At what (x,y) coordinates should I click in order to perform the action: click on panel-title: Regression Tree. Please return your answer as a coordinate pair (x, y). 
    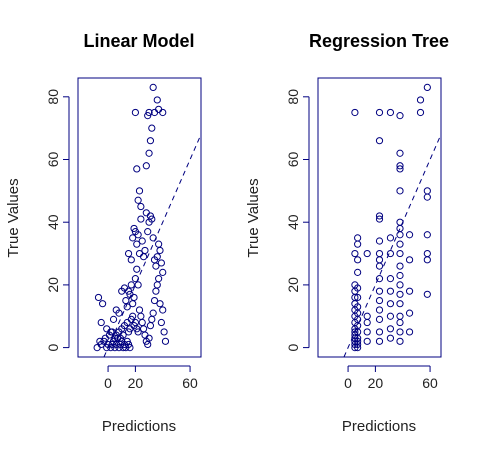
    Looking at the image, I should click on (379, 41).